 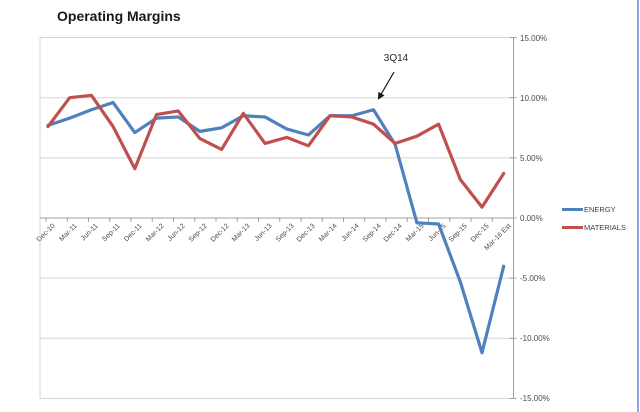 I want to click on y-tick-label: 15.00%, so click(x=534, y=38).